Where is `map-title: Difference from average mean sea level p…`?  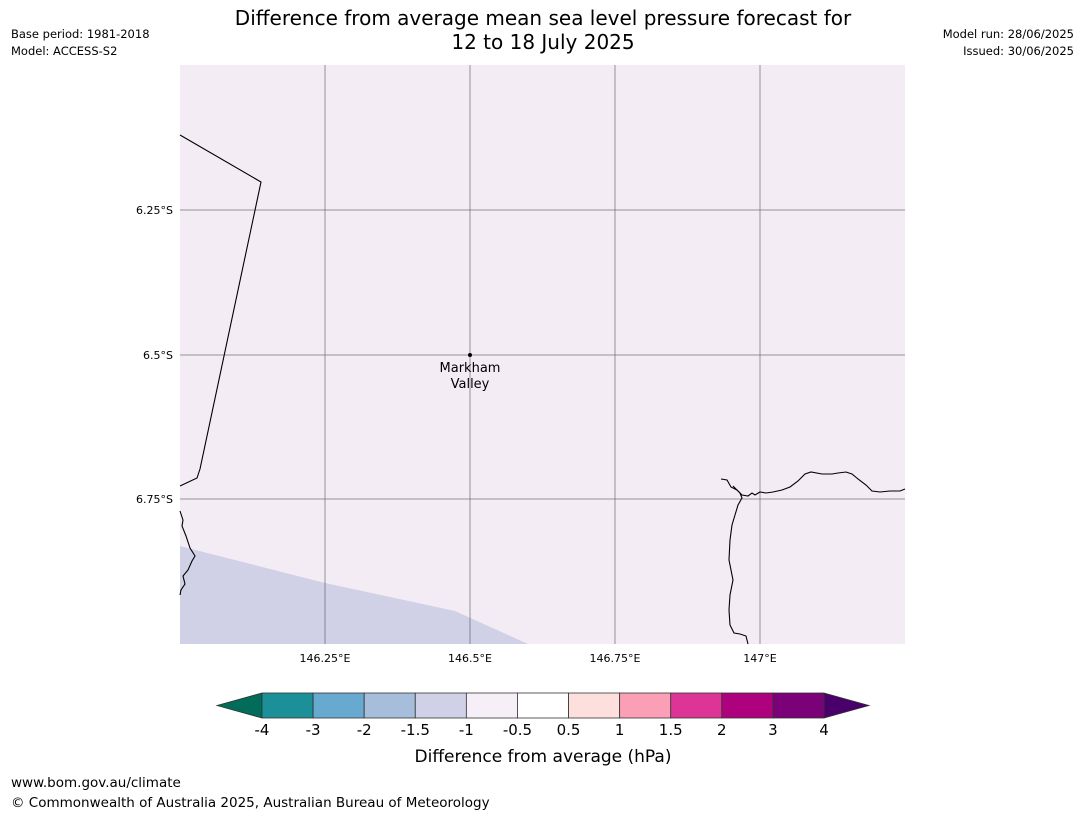 map-title: Difference from average mean sea level p… is located at coordinates (543, 30).